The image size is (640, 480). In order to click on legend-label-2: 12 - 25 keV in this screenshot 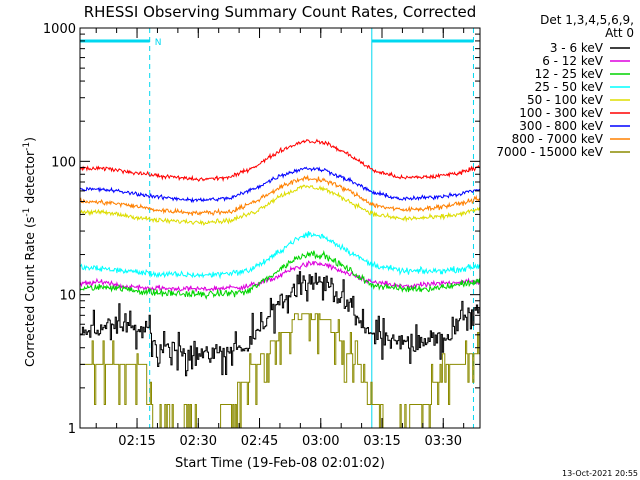, I will do `click(569, 74)`.